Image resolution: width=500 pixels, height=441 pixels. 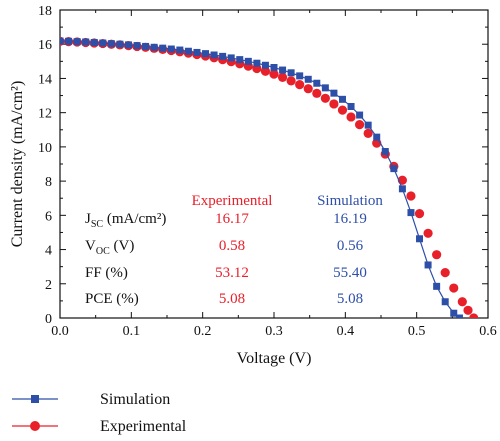 What do you see at coordinates (48, 319) in the screenshot?
I see `y-tick-label: 0` at bounding box center [48, 319].